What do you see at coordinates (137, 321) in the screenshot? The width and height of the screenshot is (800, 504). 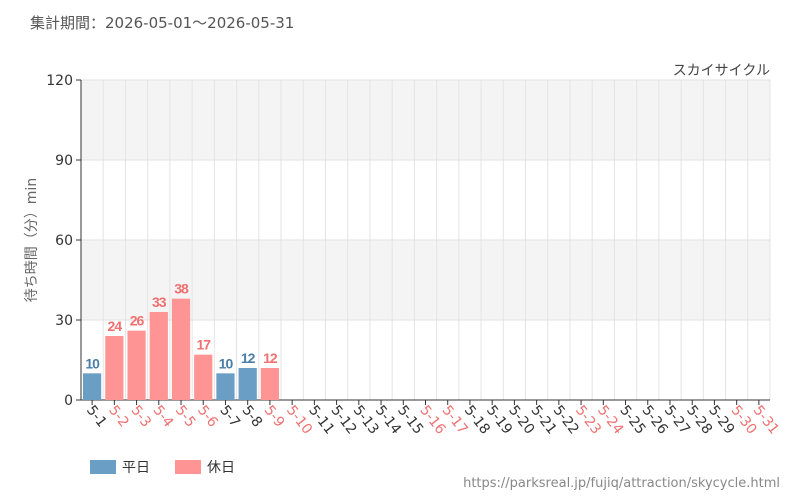 I see `data-label: 26` at bounding box center [137, 321].